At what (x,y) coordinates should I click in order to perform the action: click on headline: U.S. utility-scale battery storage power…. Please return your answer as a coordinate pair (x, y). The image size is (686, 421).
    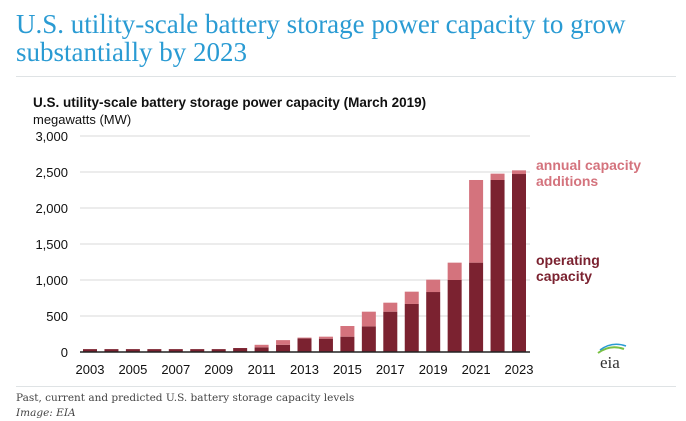
    Looking at the image, I should click on (321, 38).